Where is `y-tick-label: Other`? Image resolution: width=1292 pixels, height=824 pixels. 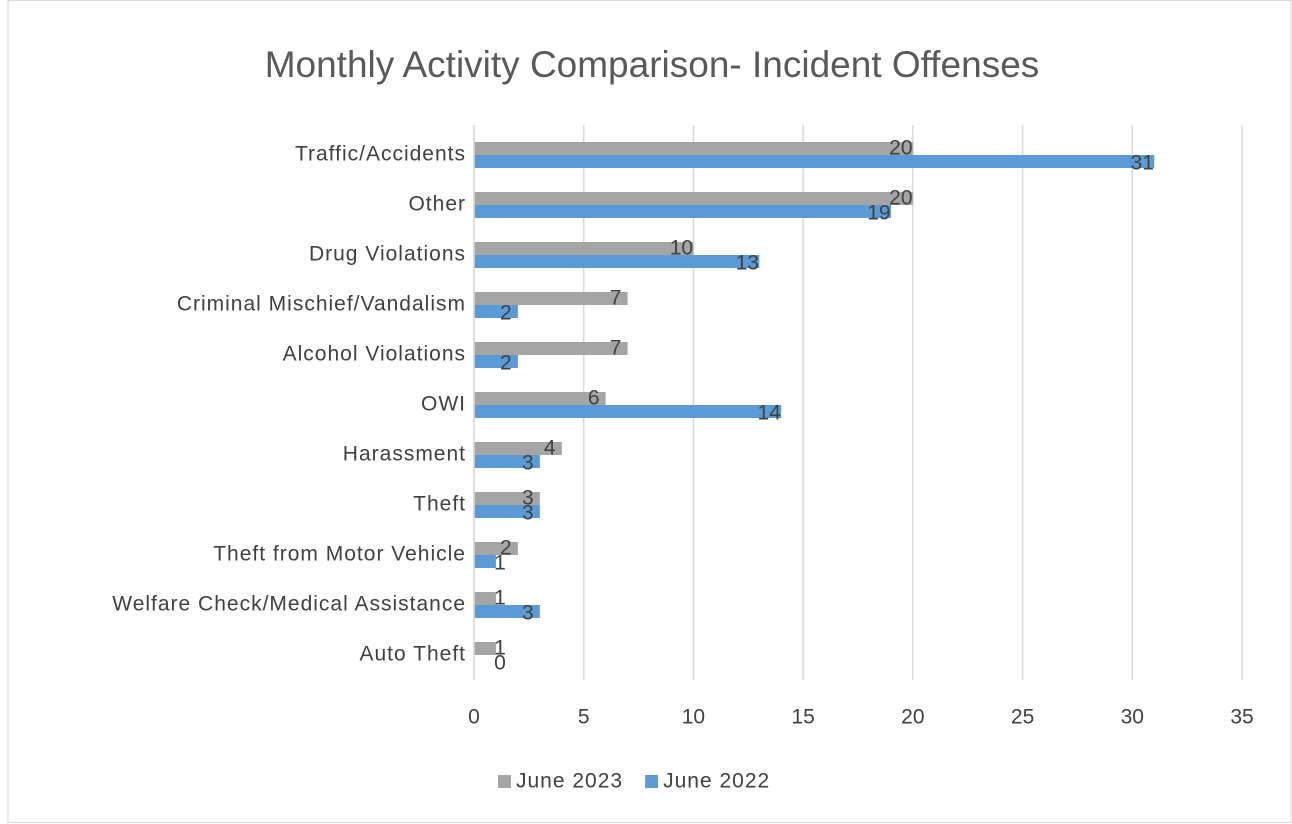 y-tick-label: Other is located at coordinates (437, 204).